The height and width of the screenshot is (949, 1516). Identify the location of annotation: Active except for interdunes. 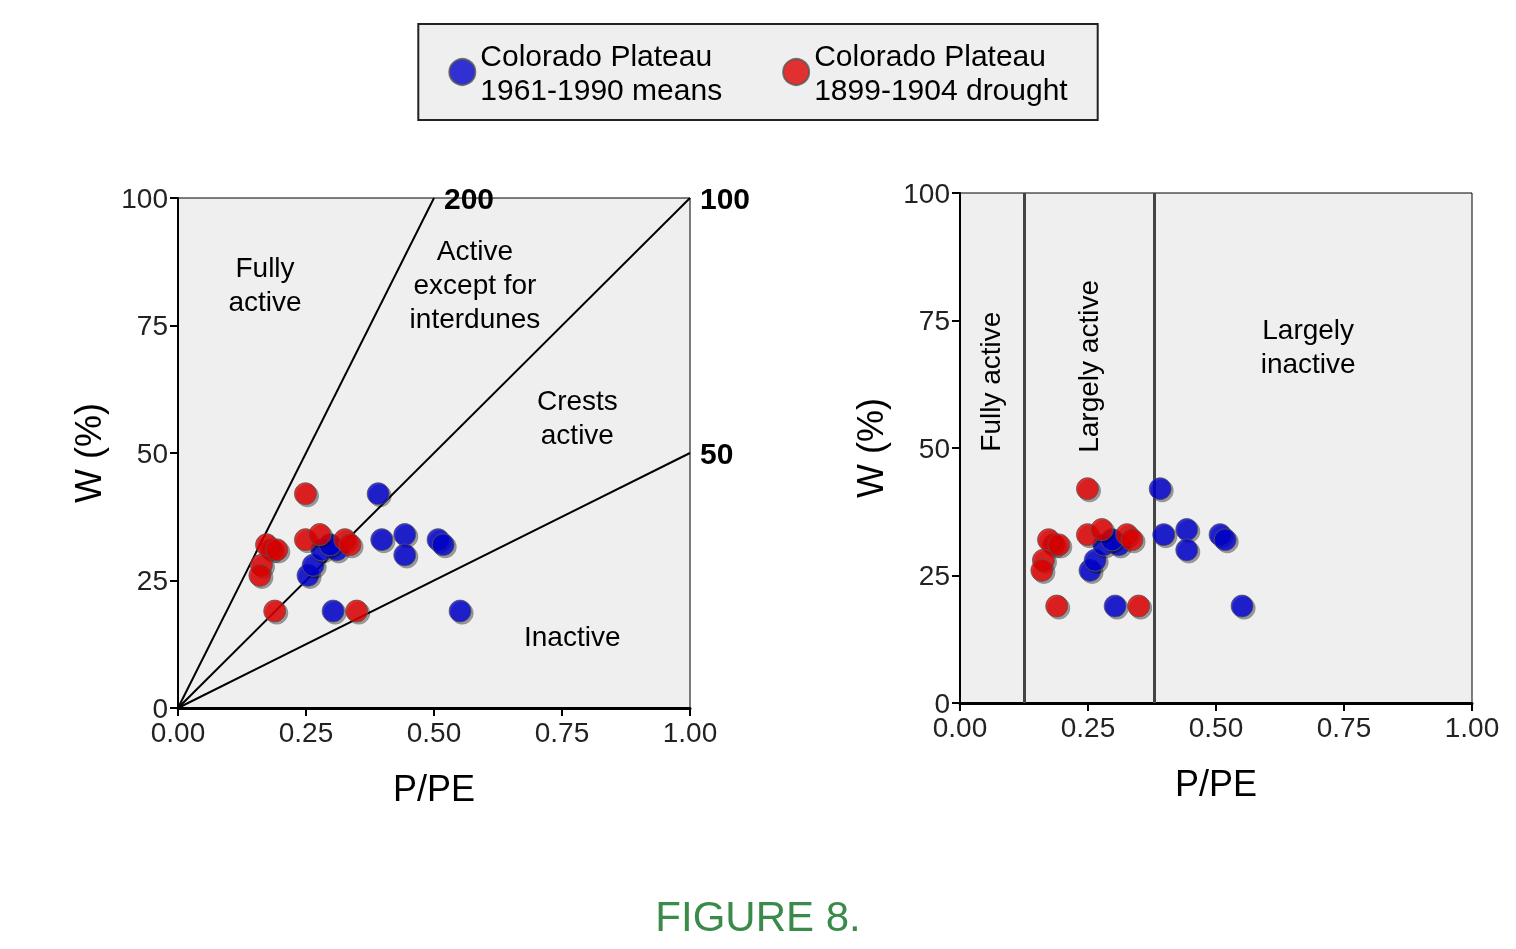
(475, 285).